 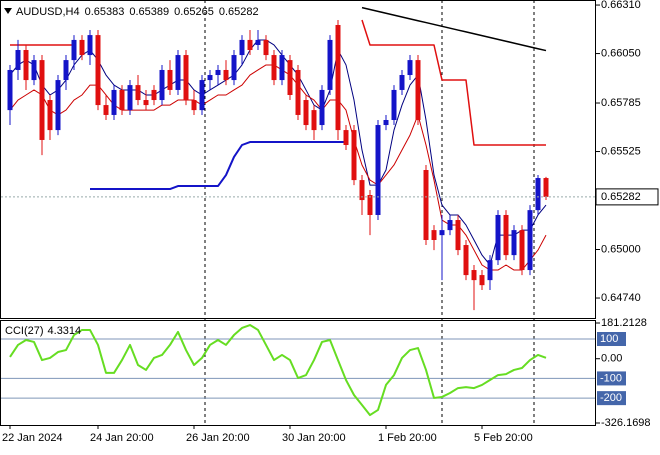 I want to click on x-tick-label: 22 Jan 2024, so click(x=32, y=438).